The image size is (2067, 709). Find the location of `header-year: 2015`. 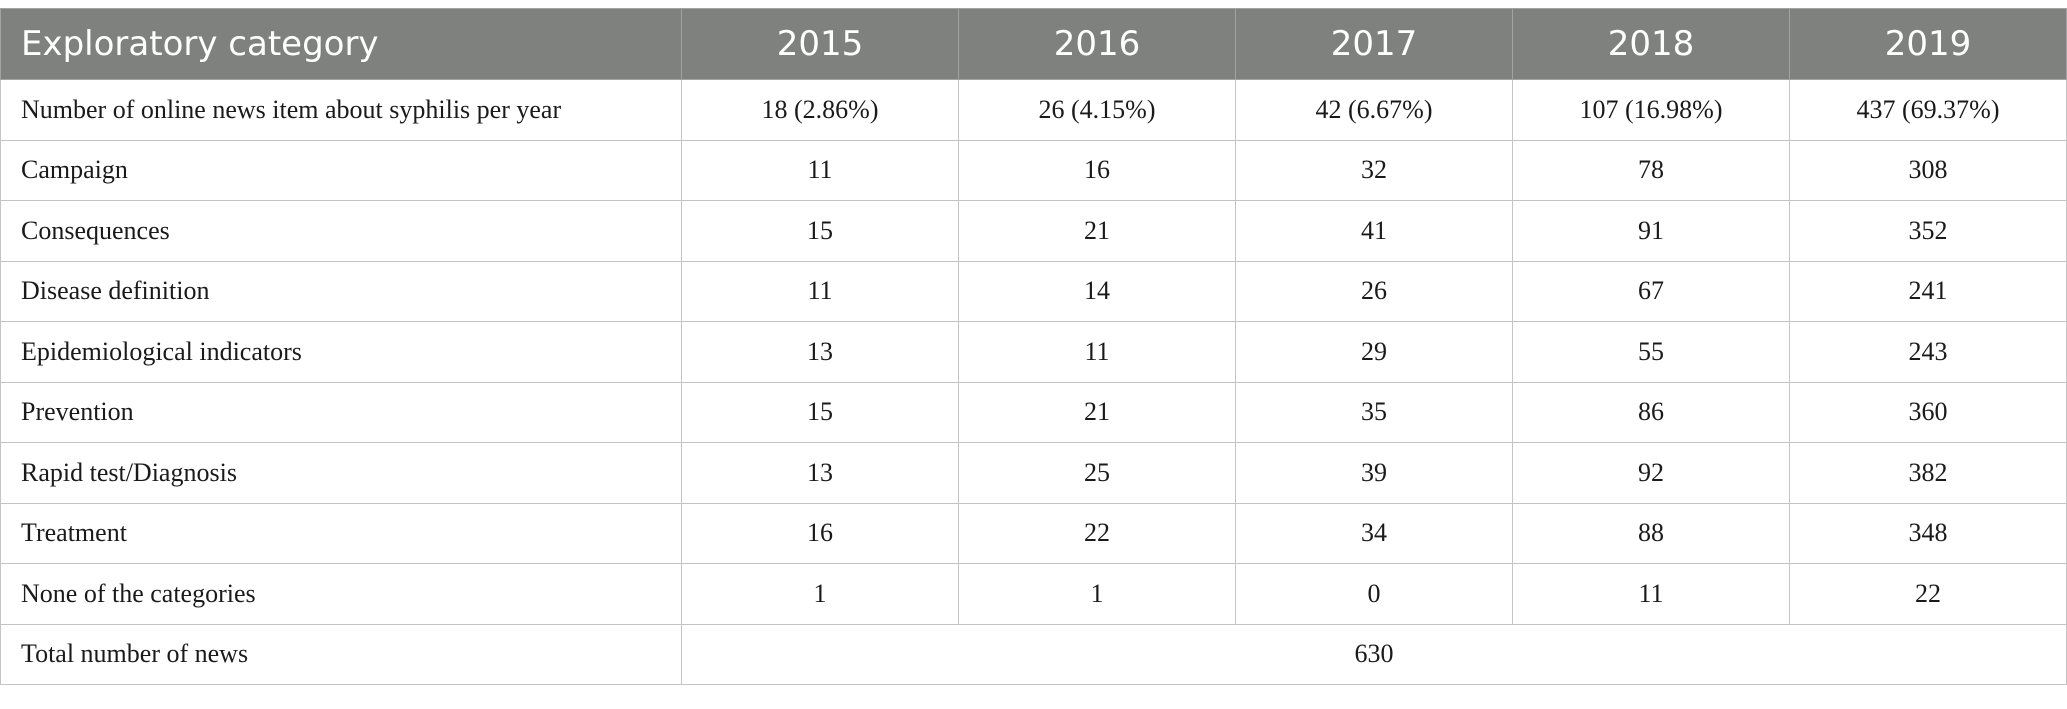

header-year: 2015 is located at coordinates (820, 44).